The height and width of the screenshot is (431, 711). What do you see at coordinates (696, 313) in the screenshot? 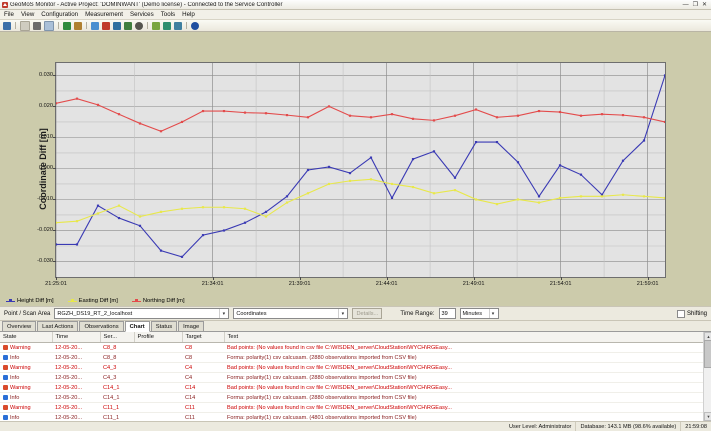
I see `shifting-label: Shifting` at bounding box center [696, 313].